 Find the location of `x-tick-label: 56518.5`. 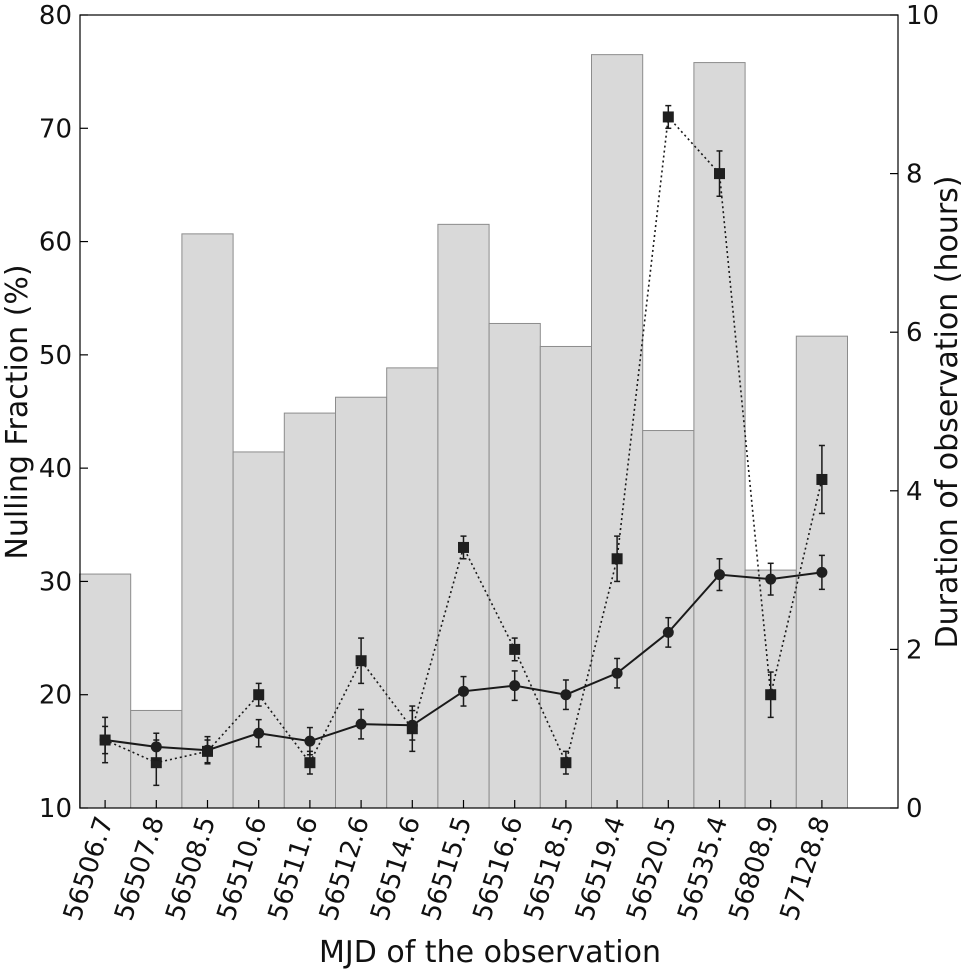

x-tick-label: 56518.5 is located at coordinates (550, 869).